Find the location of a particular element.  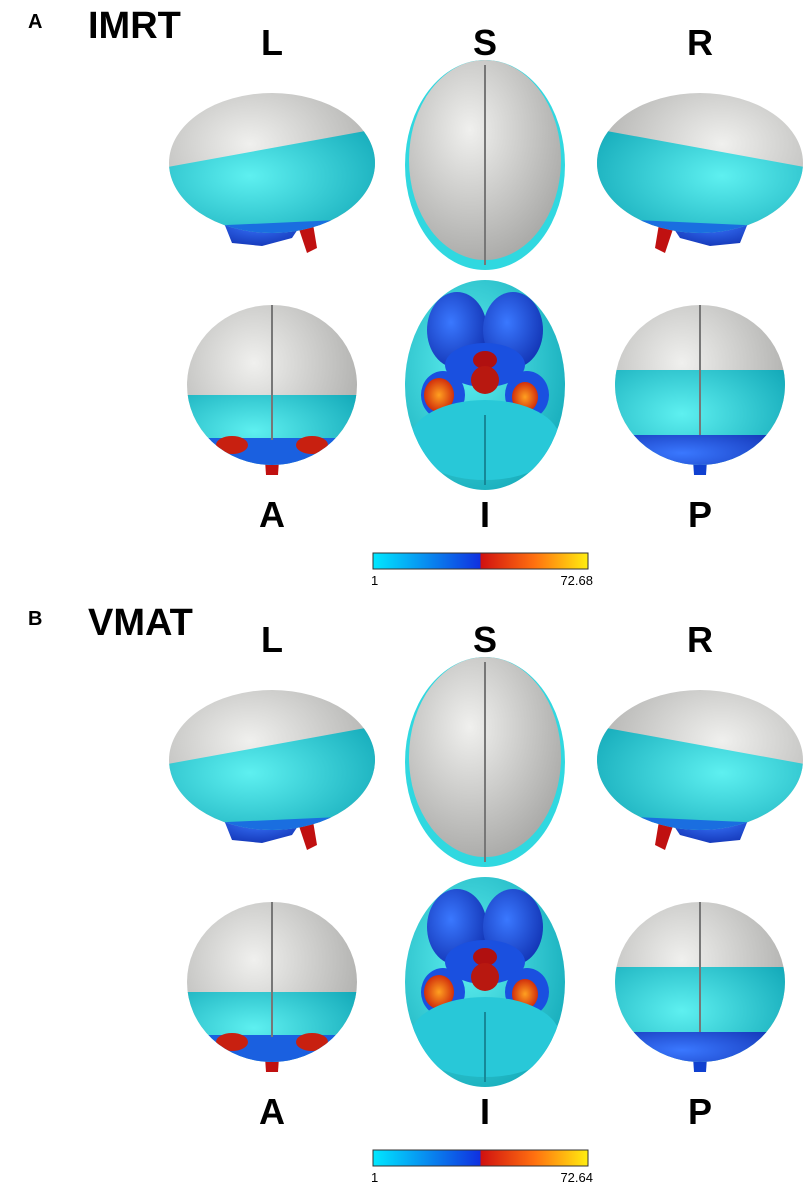

panel-label: B is located at coordinates (35, 619).